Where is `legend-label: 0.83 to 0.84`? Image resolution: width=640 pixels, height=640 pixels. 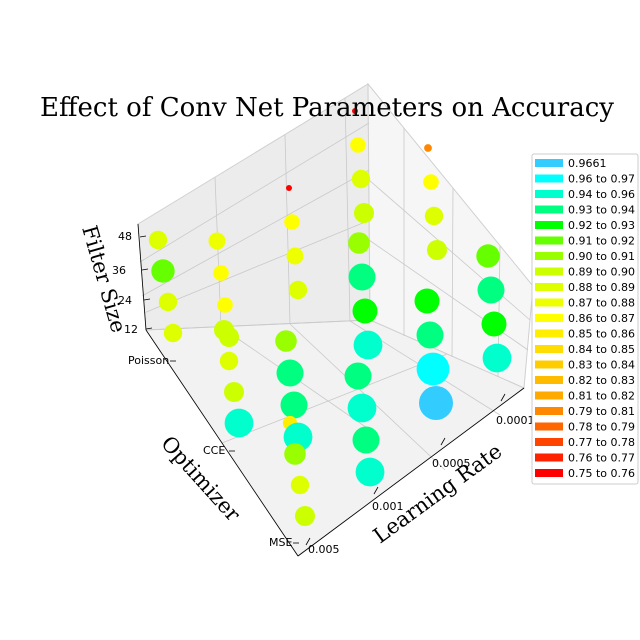
legend-label: 0.83 to 0.84 is located at coordinates (601, 365).